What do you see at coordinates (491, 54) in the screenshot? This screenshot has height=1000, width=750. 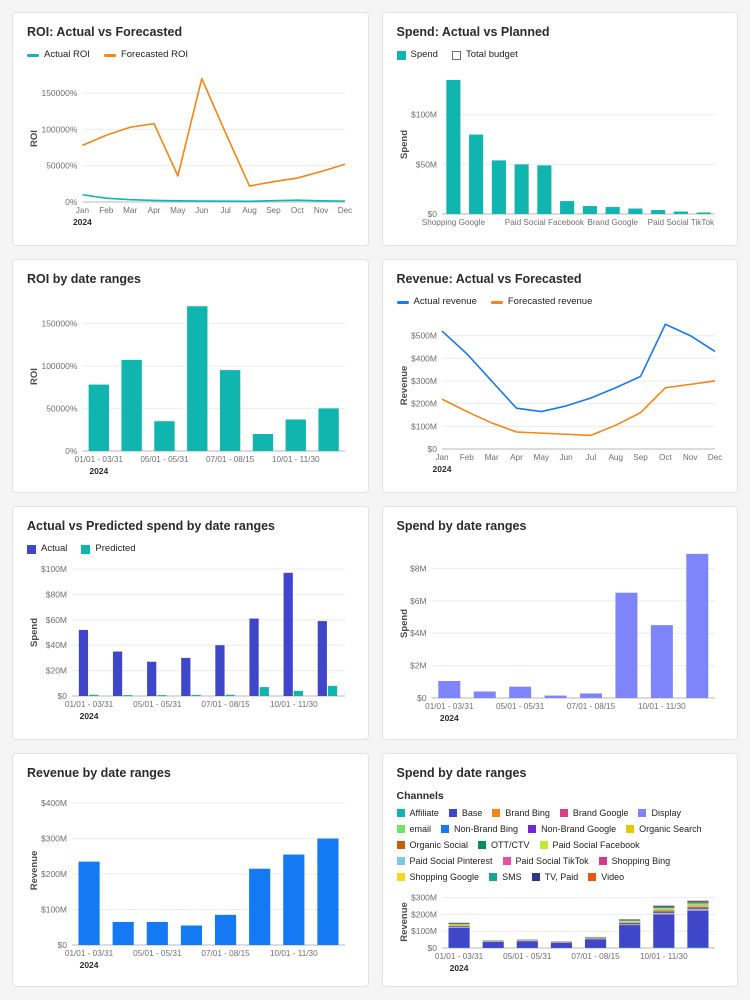 I see `legend-label: Total budget` at bounding box center [491, 54].